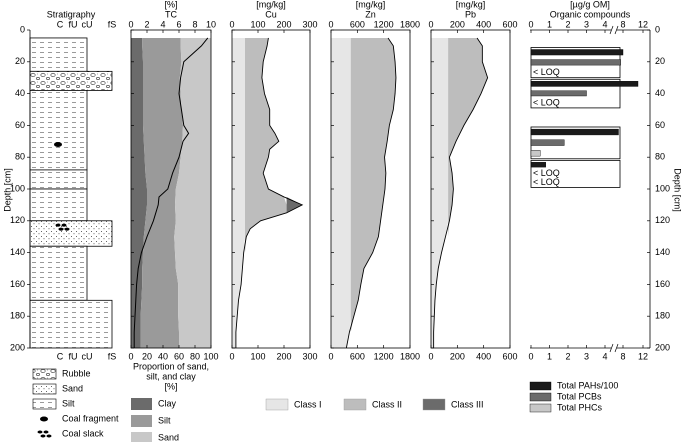  Describe the element at coordinates (90, 418) in the screenshot. I see `legend-label: Coal fragment` at that location.